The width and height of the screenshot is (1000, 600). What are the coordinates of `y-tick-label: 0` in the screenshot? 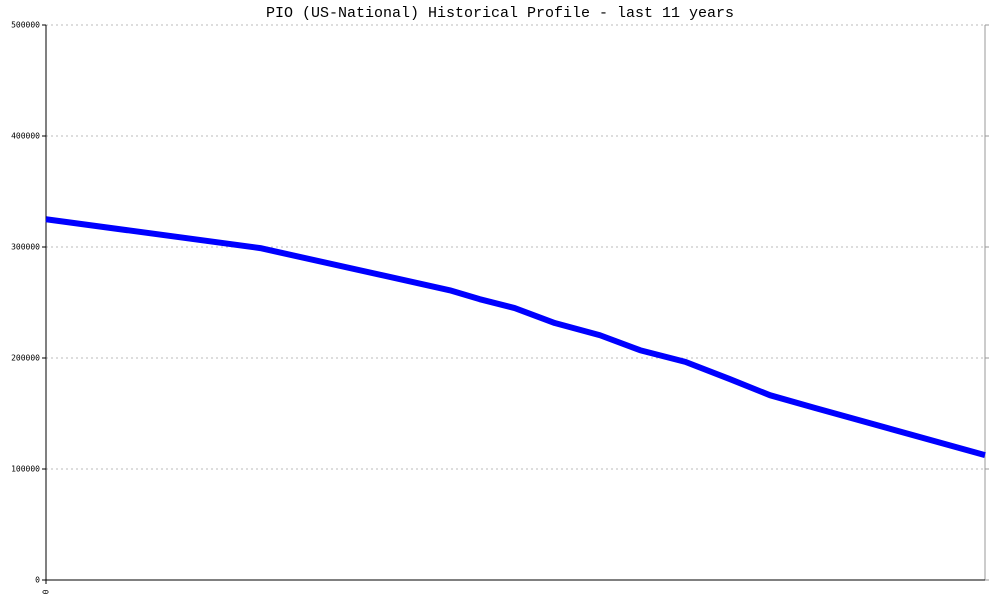 It's located at (37, 580).